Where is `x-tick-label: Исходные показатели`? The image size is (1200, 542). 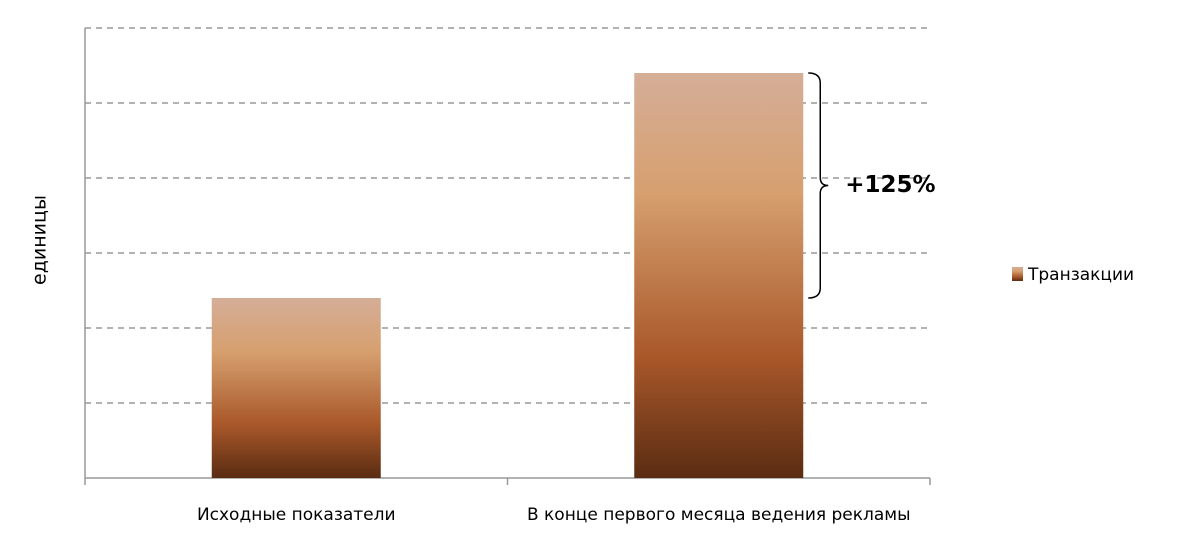
x-tick-label: Исходные показатели is located at coordinates (296, 515).